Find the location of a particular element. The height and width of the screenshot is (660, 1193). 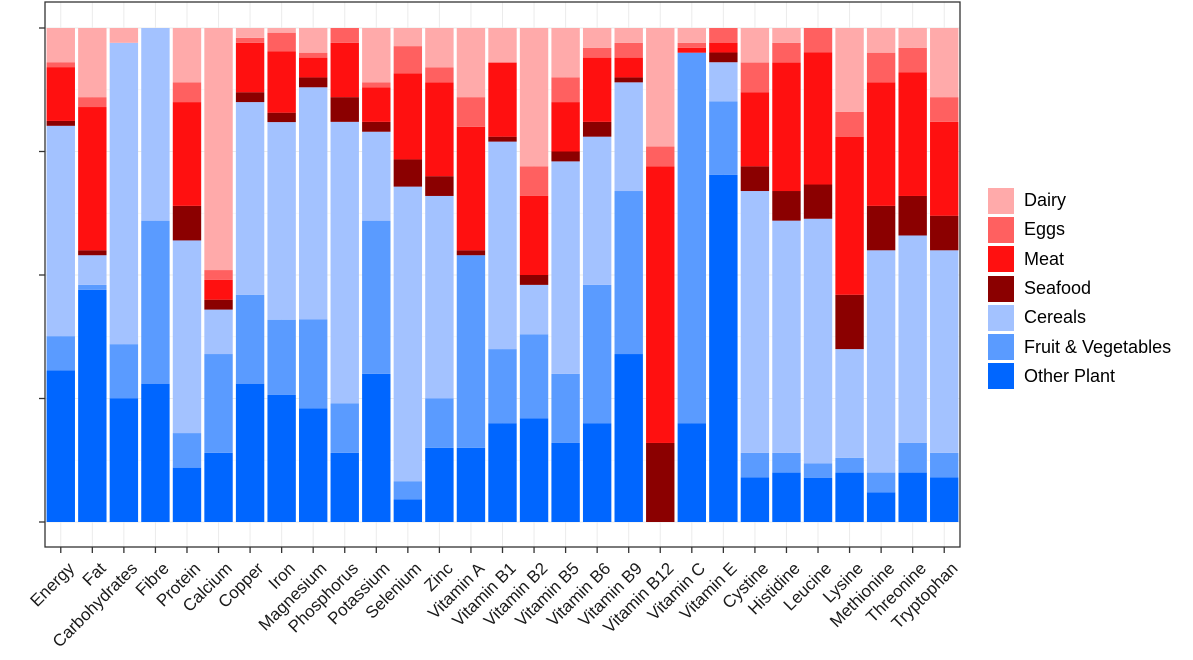

bar-stack-cystine is located at coordinates (755, 275).